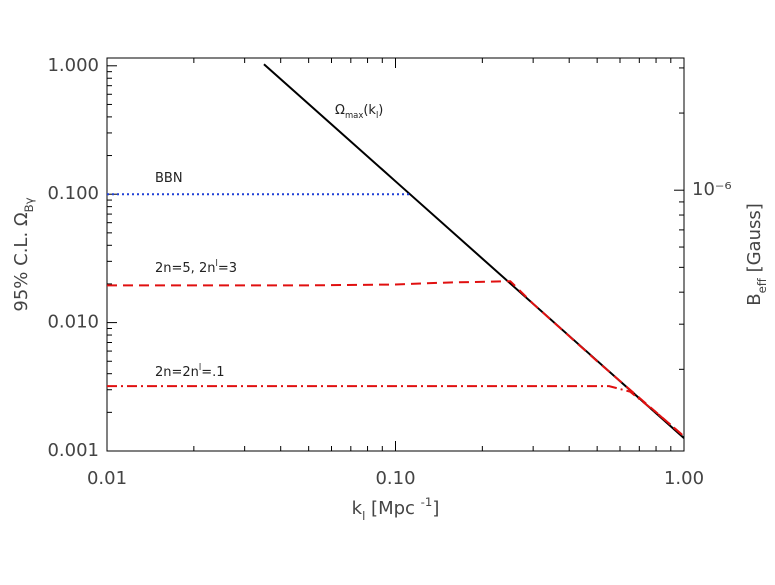 The height and width of the screenshot is (585, 775). I want to click on annotation: BBN, so click(169, 178).